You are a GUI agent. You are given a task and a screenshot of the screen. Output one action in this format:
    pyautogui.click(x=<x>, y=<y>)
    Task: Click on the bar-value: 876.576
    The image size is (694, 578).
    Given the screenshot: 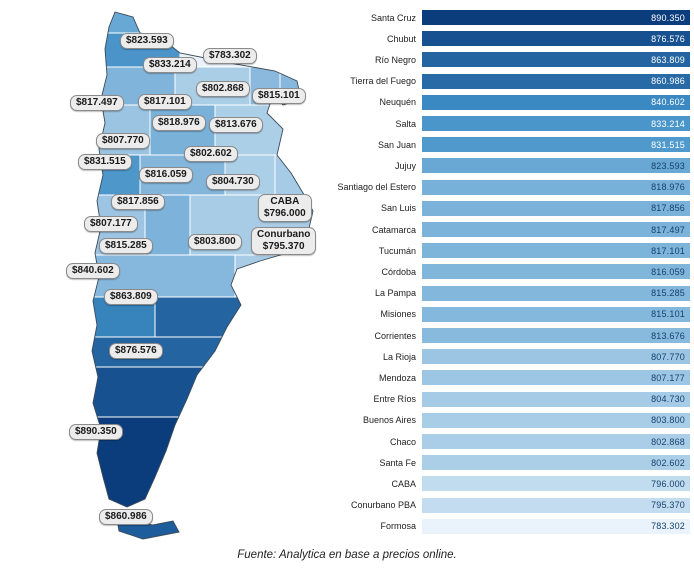 What is the action you would take?
    pyautogui.click(x=668, y=38)
    